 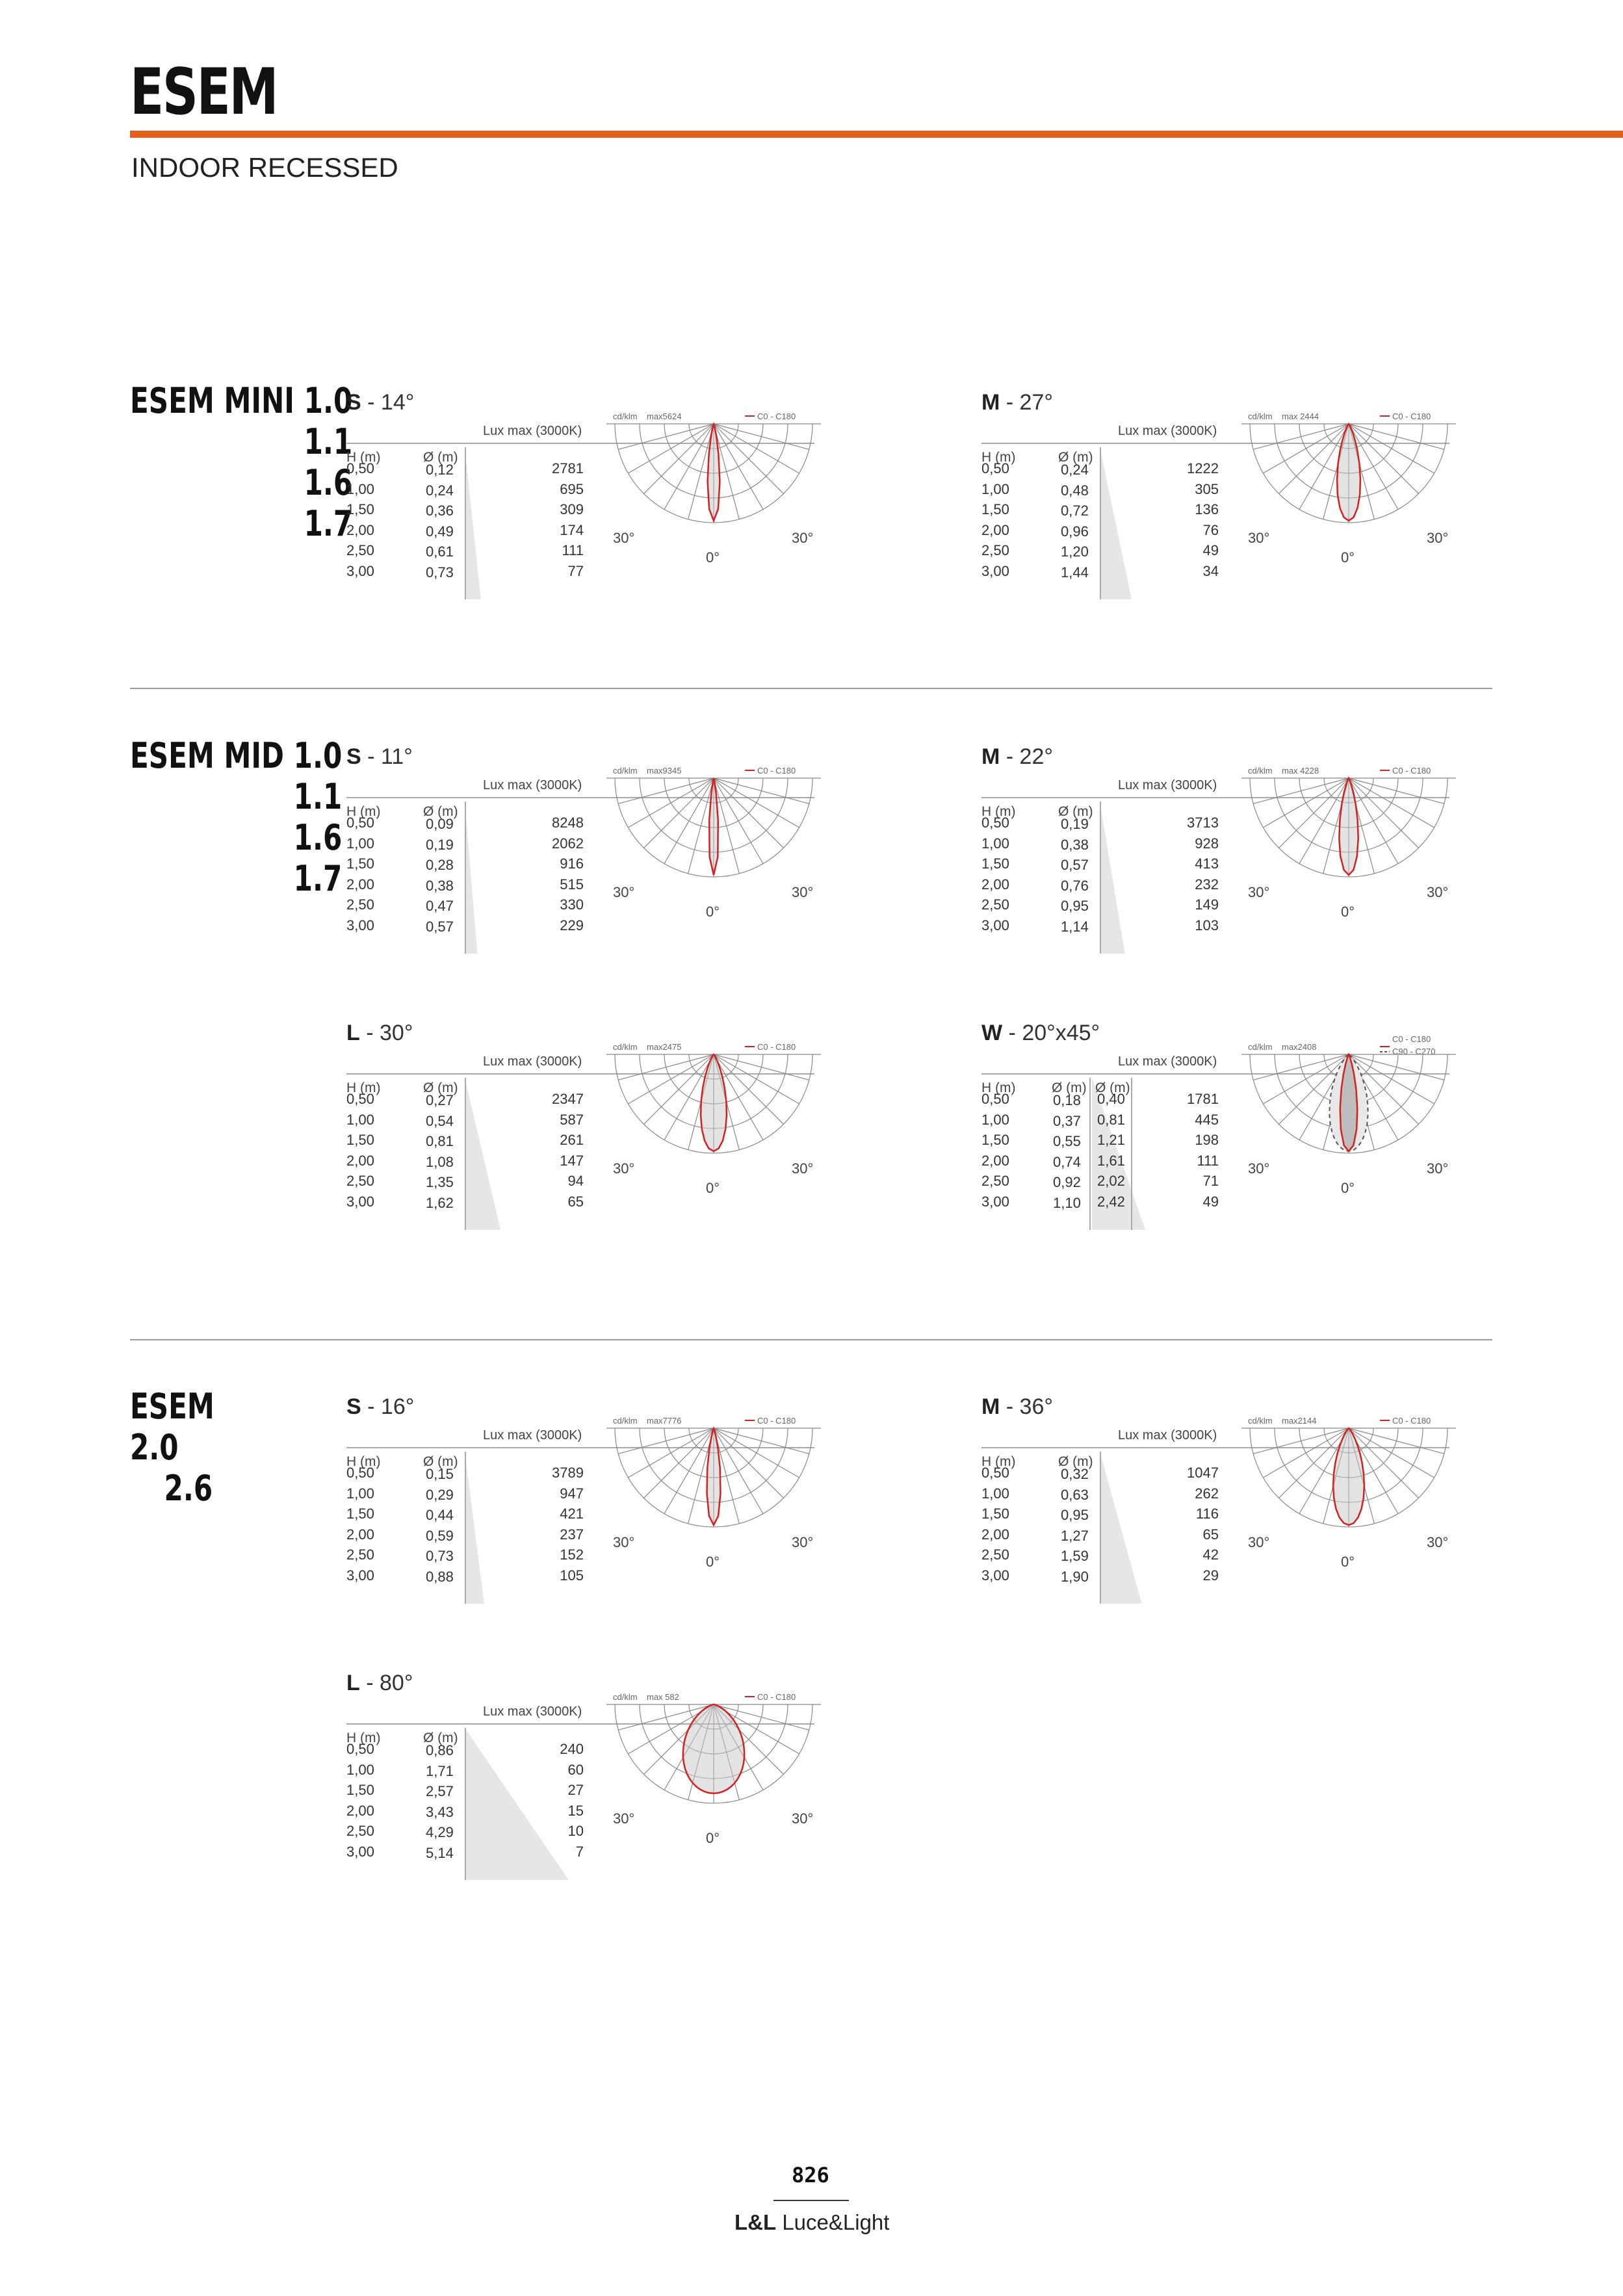 I want to click on beam-title: M - 22°, so click(x=1017, y=757).